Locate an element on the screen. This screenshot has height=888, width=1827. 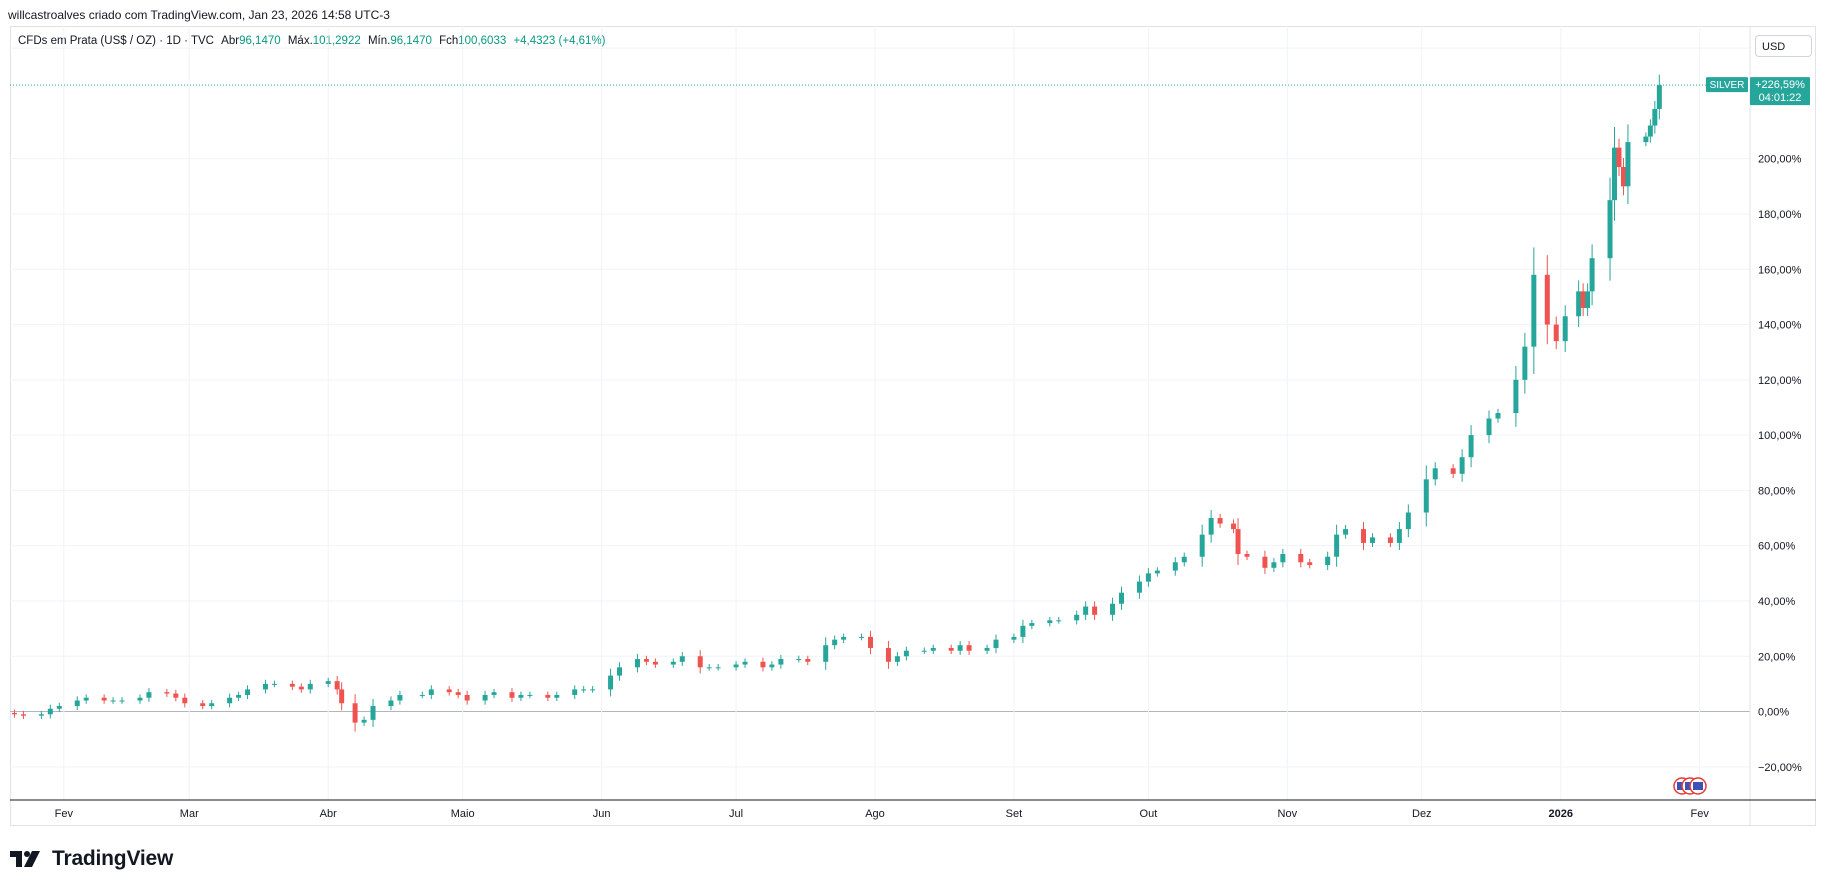
x-tick-label: Out is located at coordinates (1149, 814).